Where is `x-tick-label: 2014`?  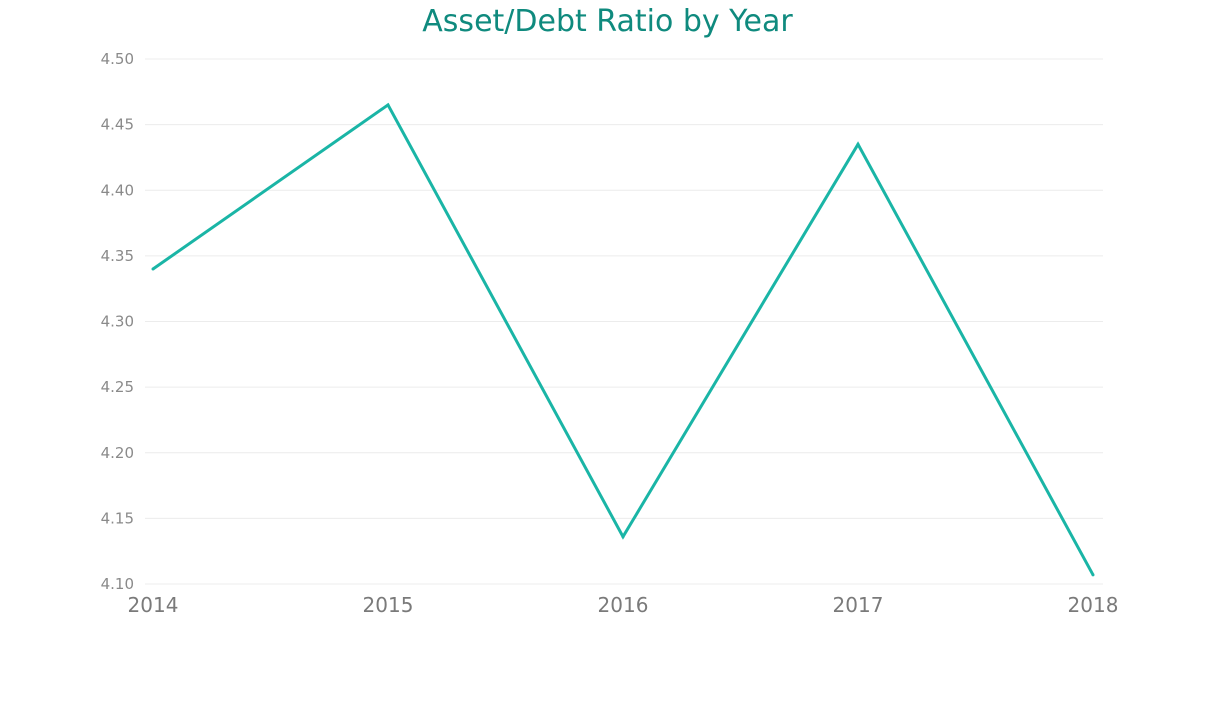
x-tick-label: 2014 is located at coordinates (153, 605).